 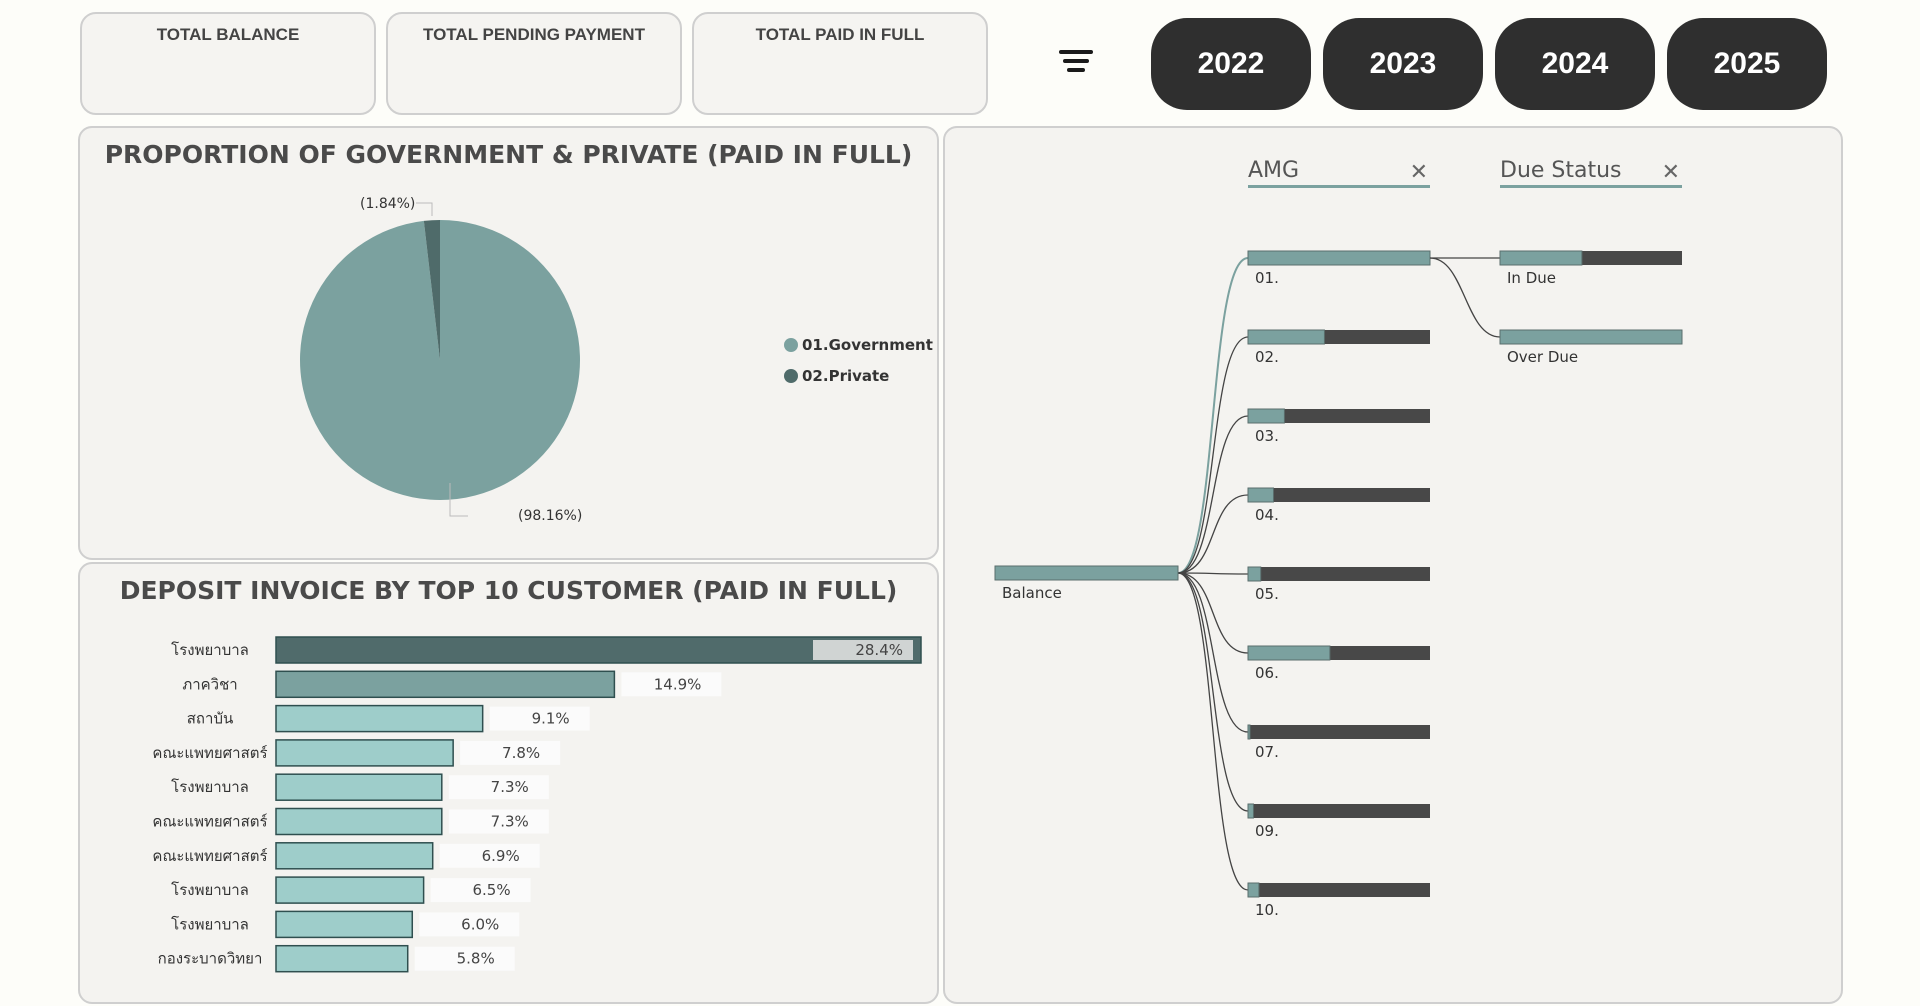 What do you see at coordinates (501, 856) in the screenshot?
I see `bar-value-label: 6.9%` at bounding box center [501, 856].